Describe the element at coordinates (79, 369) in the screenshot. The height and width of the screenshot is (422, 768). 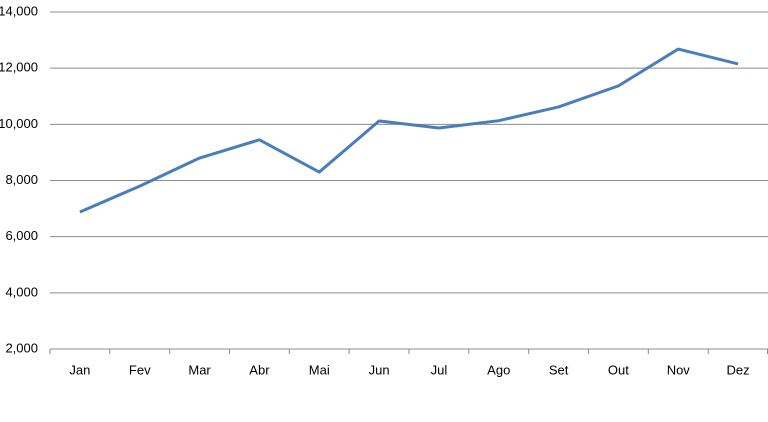
I see `x-tick-label: Jan` at that location.